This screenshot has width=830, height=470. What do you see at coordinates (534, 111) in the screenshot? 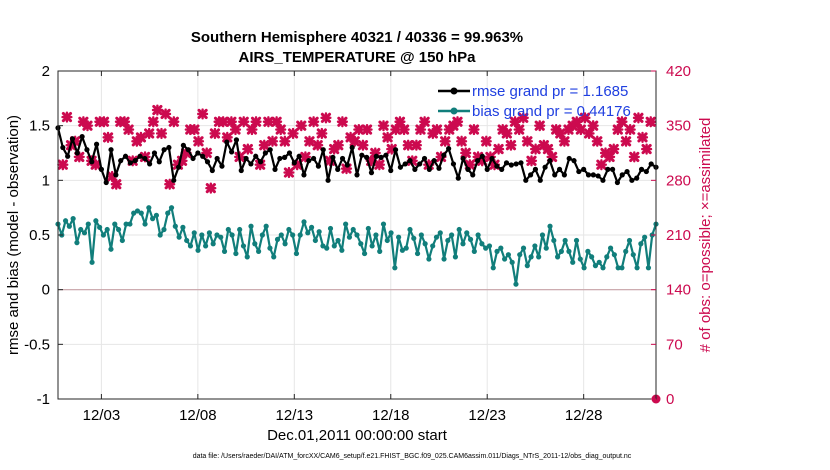
I see `legend-item-bias: bias grand pr = 0.44176` at bounding box center [534, 111].